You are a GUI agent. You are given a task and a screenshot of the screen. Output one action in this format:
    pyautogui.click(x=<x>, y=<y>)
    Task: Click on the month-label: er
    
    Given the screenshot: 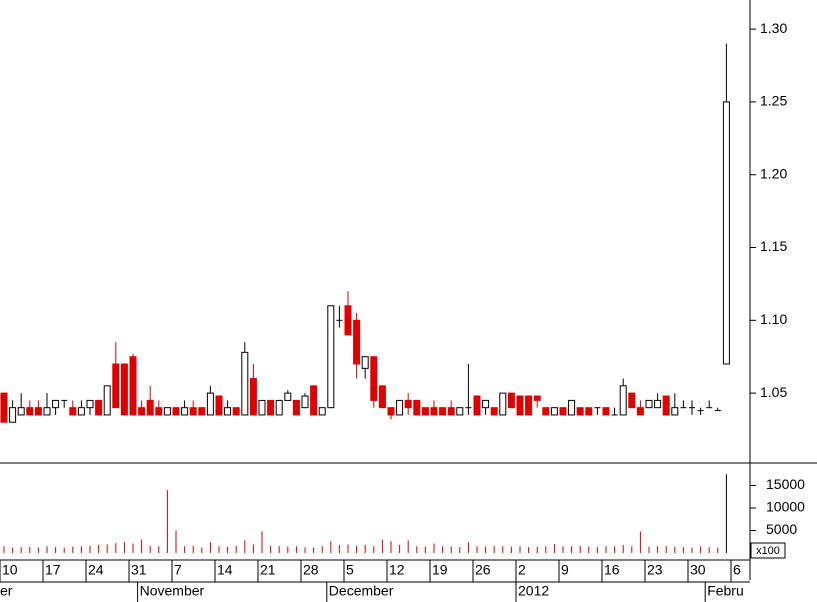 What is the action you would take?
    pyautogui.click(x=6, y=591)
    